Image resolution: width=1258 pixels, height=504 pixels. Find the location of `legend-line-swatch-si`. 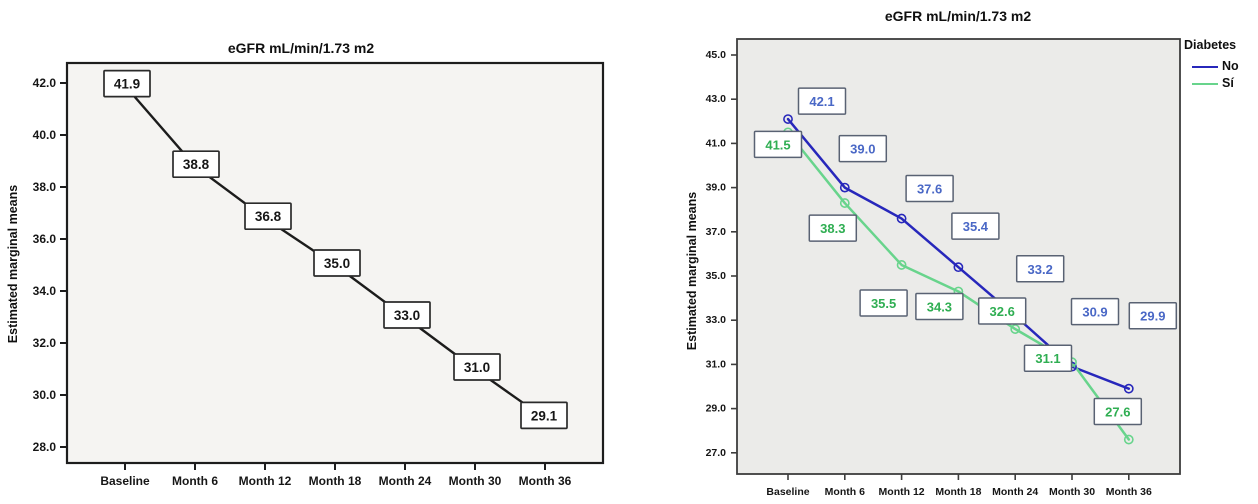

legend-line-swatch-si is located at coordinates (1205, 83).